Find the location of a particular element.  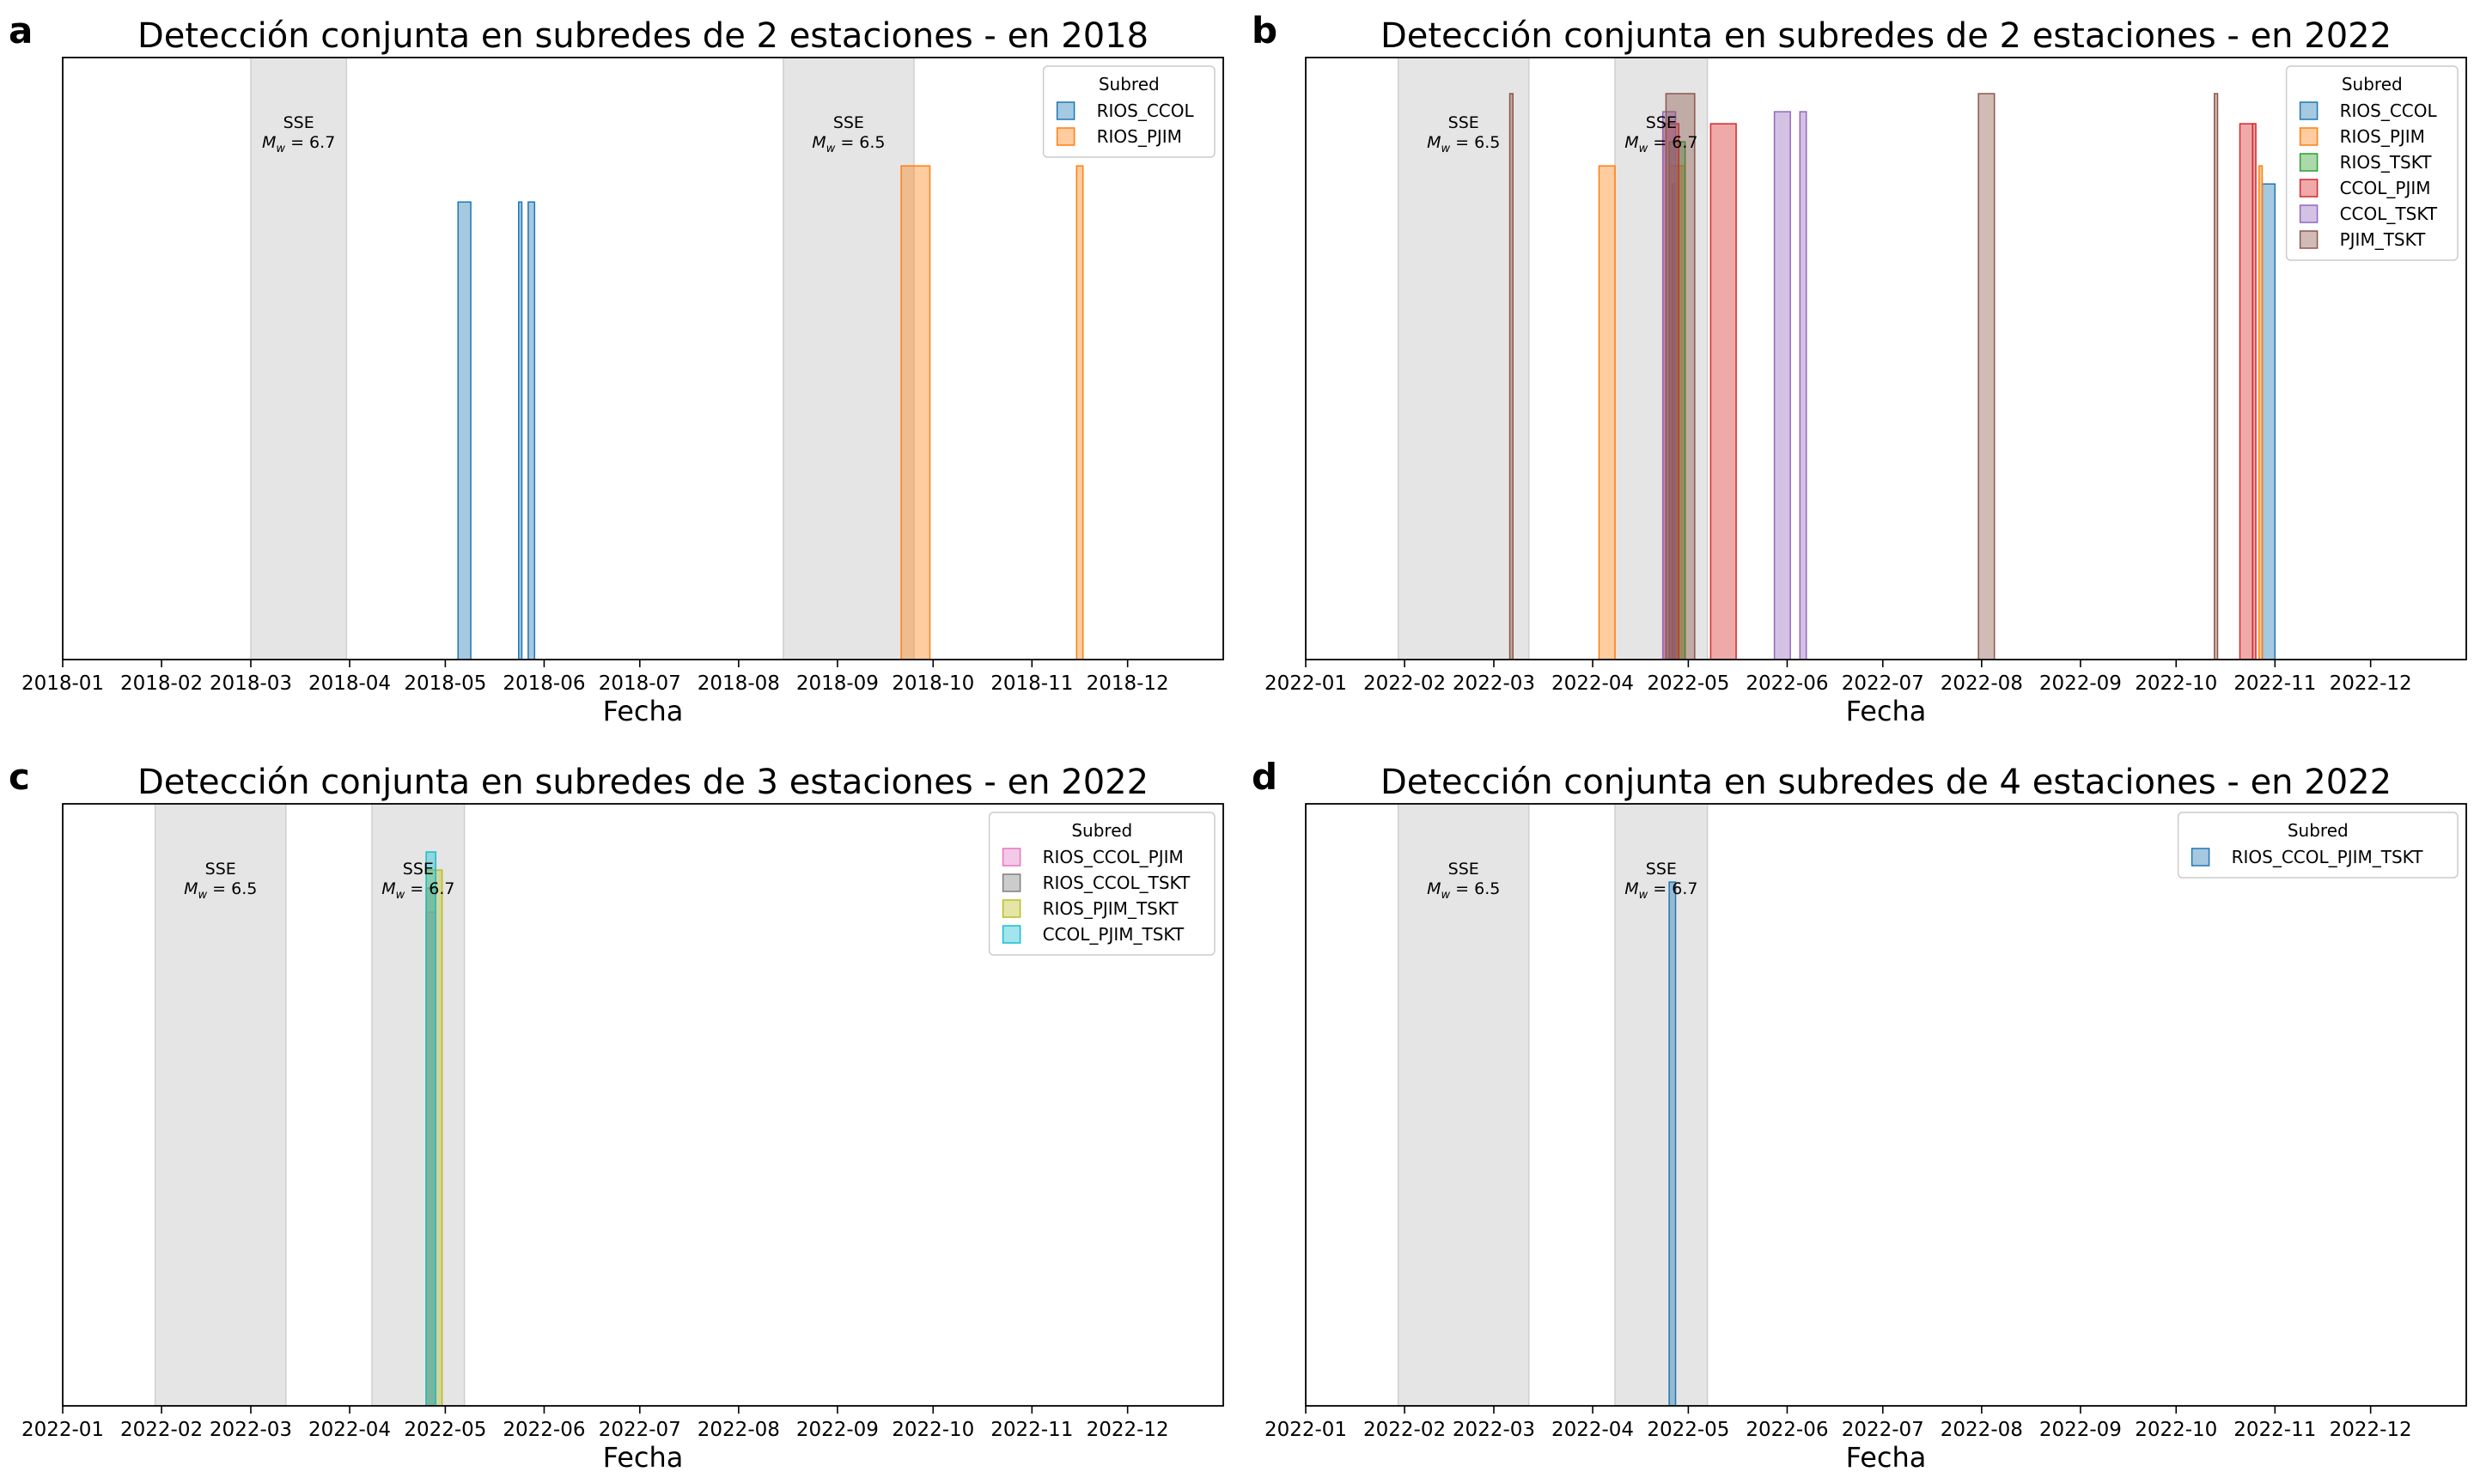

x-tick-label: 2018-12 is located at coordinates (1128, 683).